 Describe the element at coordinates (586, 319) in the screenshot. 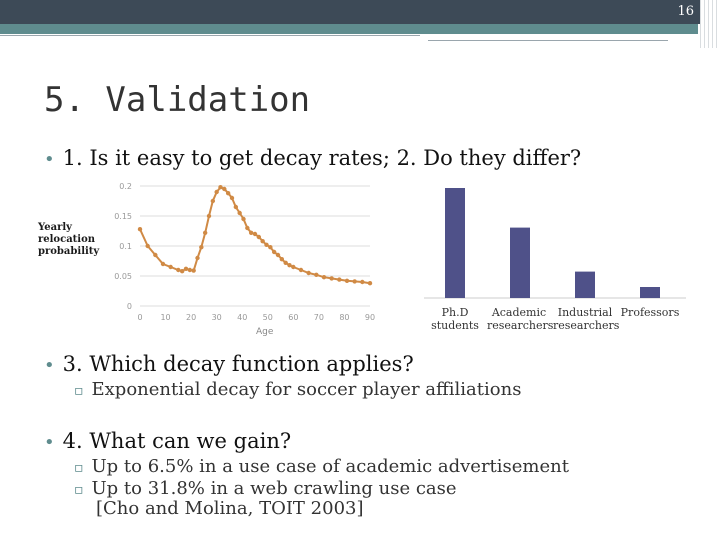

I see `bar-label-industrial: Industrial researchers` at that location.